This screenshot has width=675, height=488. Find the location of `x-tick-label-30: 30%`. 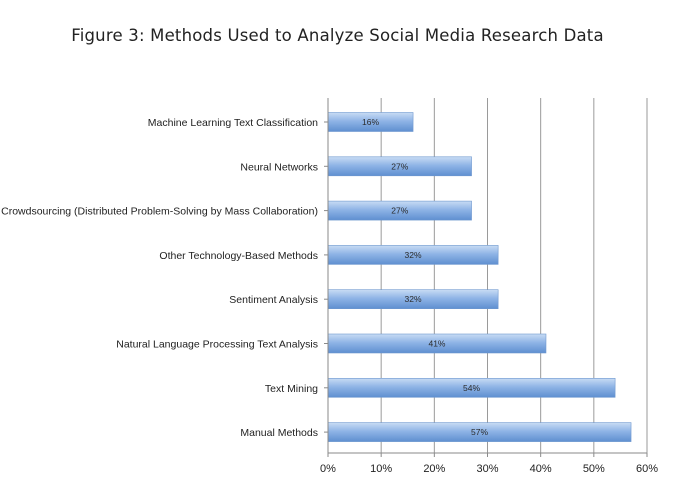

x-tick-label-30: 30% is located at coordinates (487, 469).